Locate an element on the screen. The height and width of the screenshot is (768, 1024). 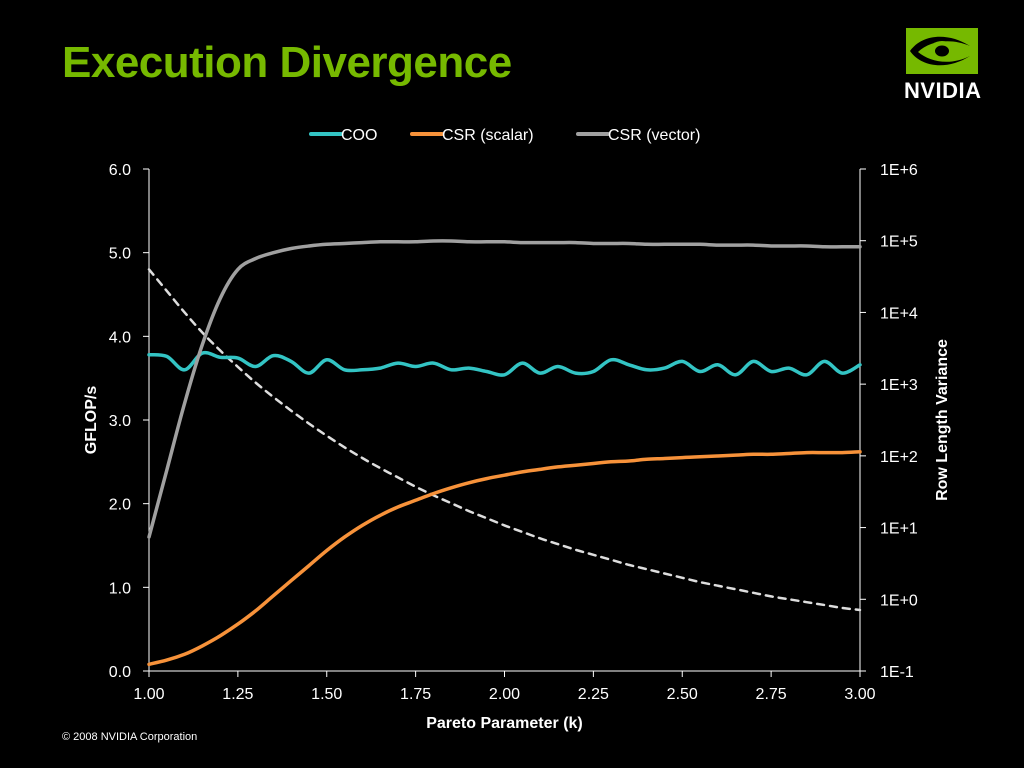
x-tick-label: 2.25 is located at coordinates (593, 694).